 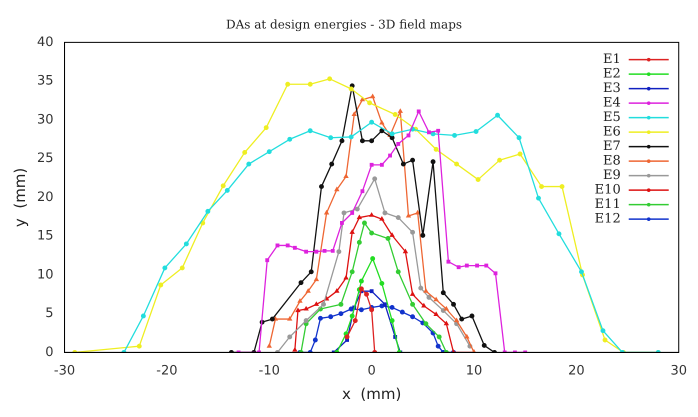 I want to click on y-tick-label: 5, so click(x=49, y=314).